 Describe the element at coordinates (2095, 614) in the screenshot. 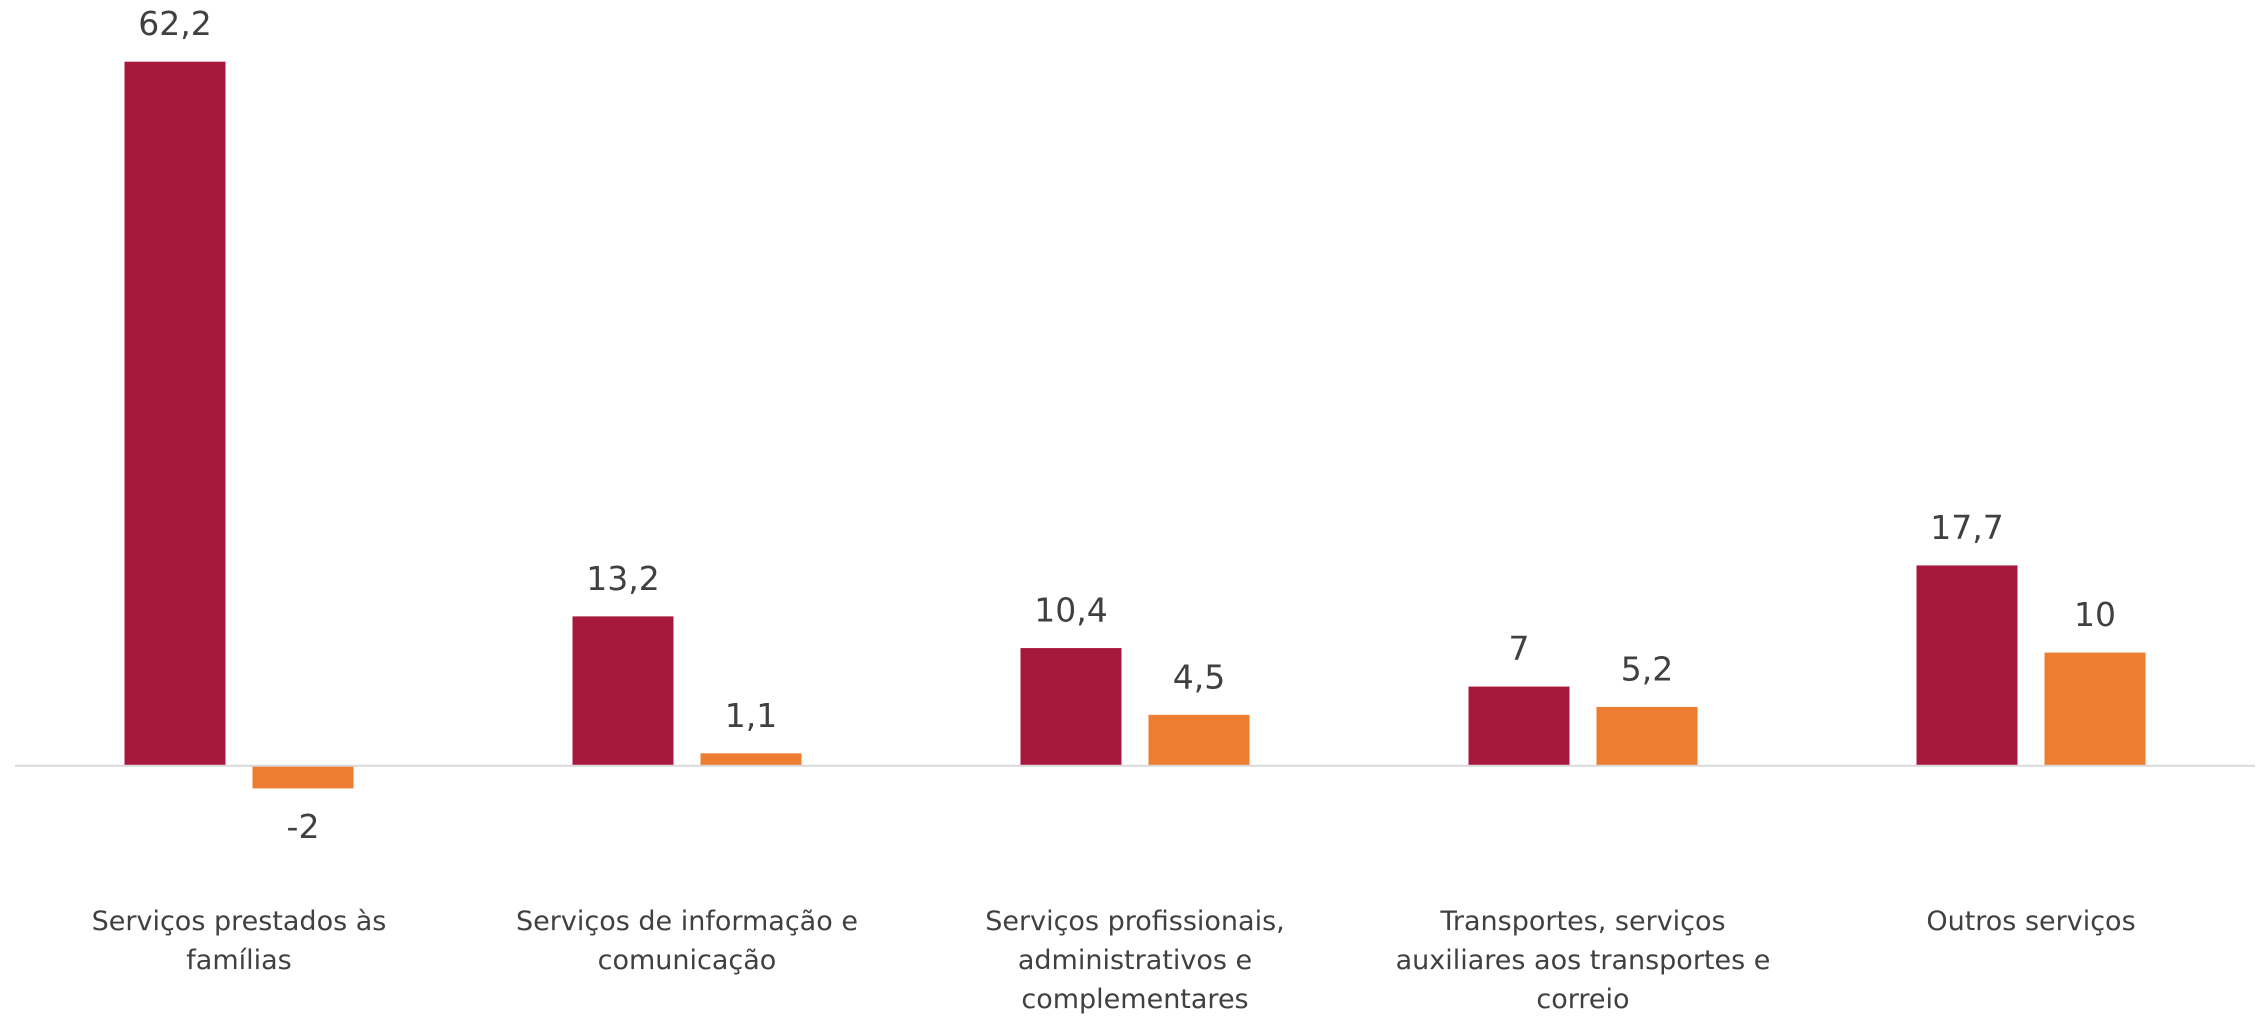

I see `data-label: 10` at that location.